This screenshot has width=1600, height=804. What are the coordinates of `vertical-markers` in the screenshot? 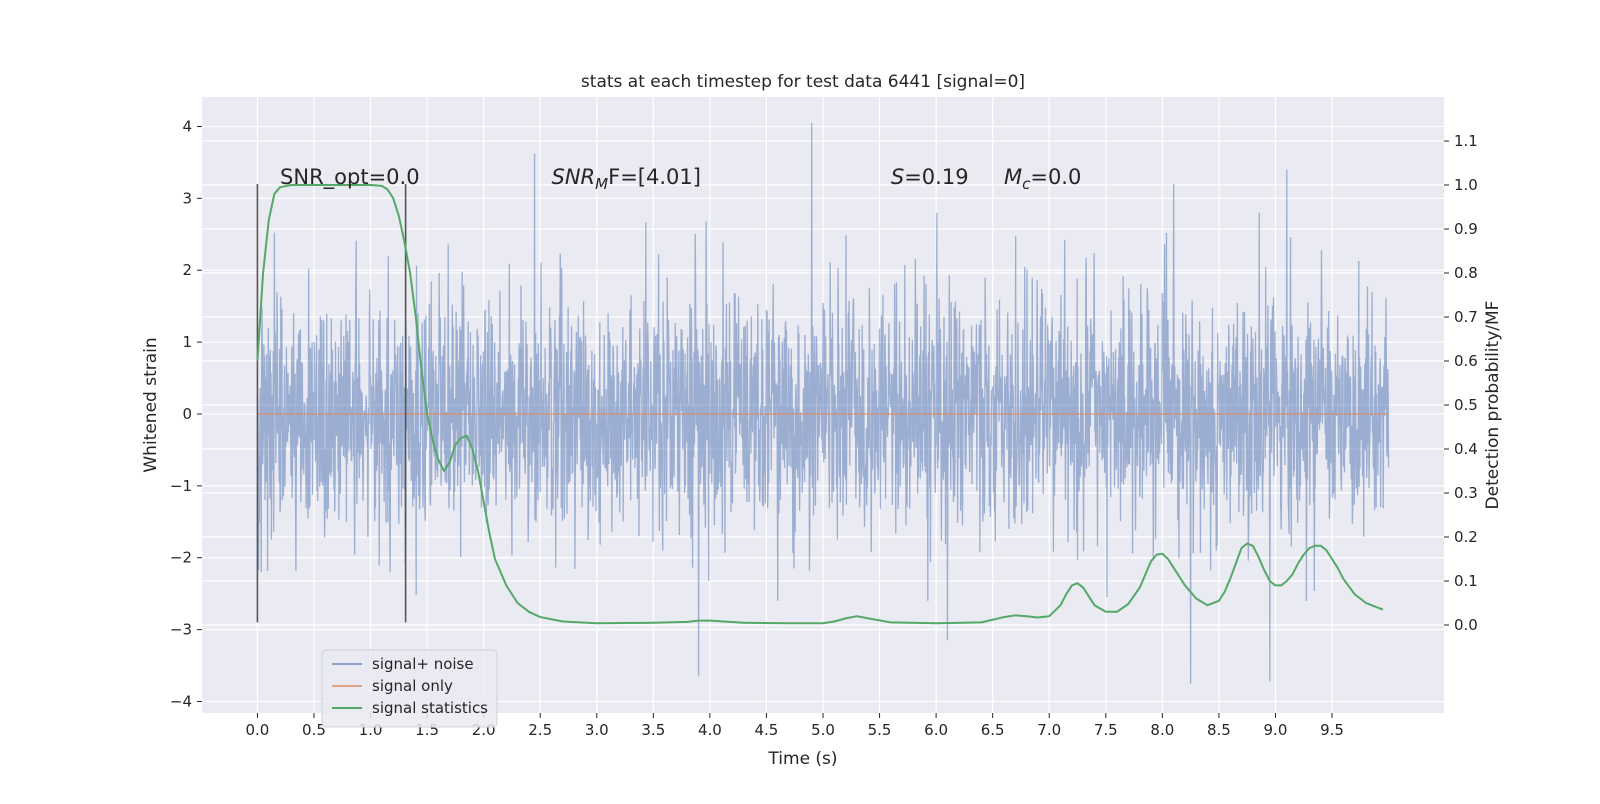 It's located at (331, 403).